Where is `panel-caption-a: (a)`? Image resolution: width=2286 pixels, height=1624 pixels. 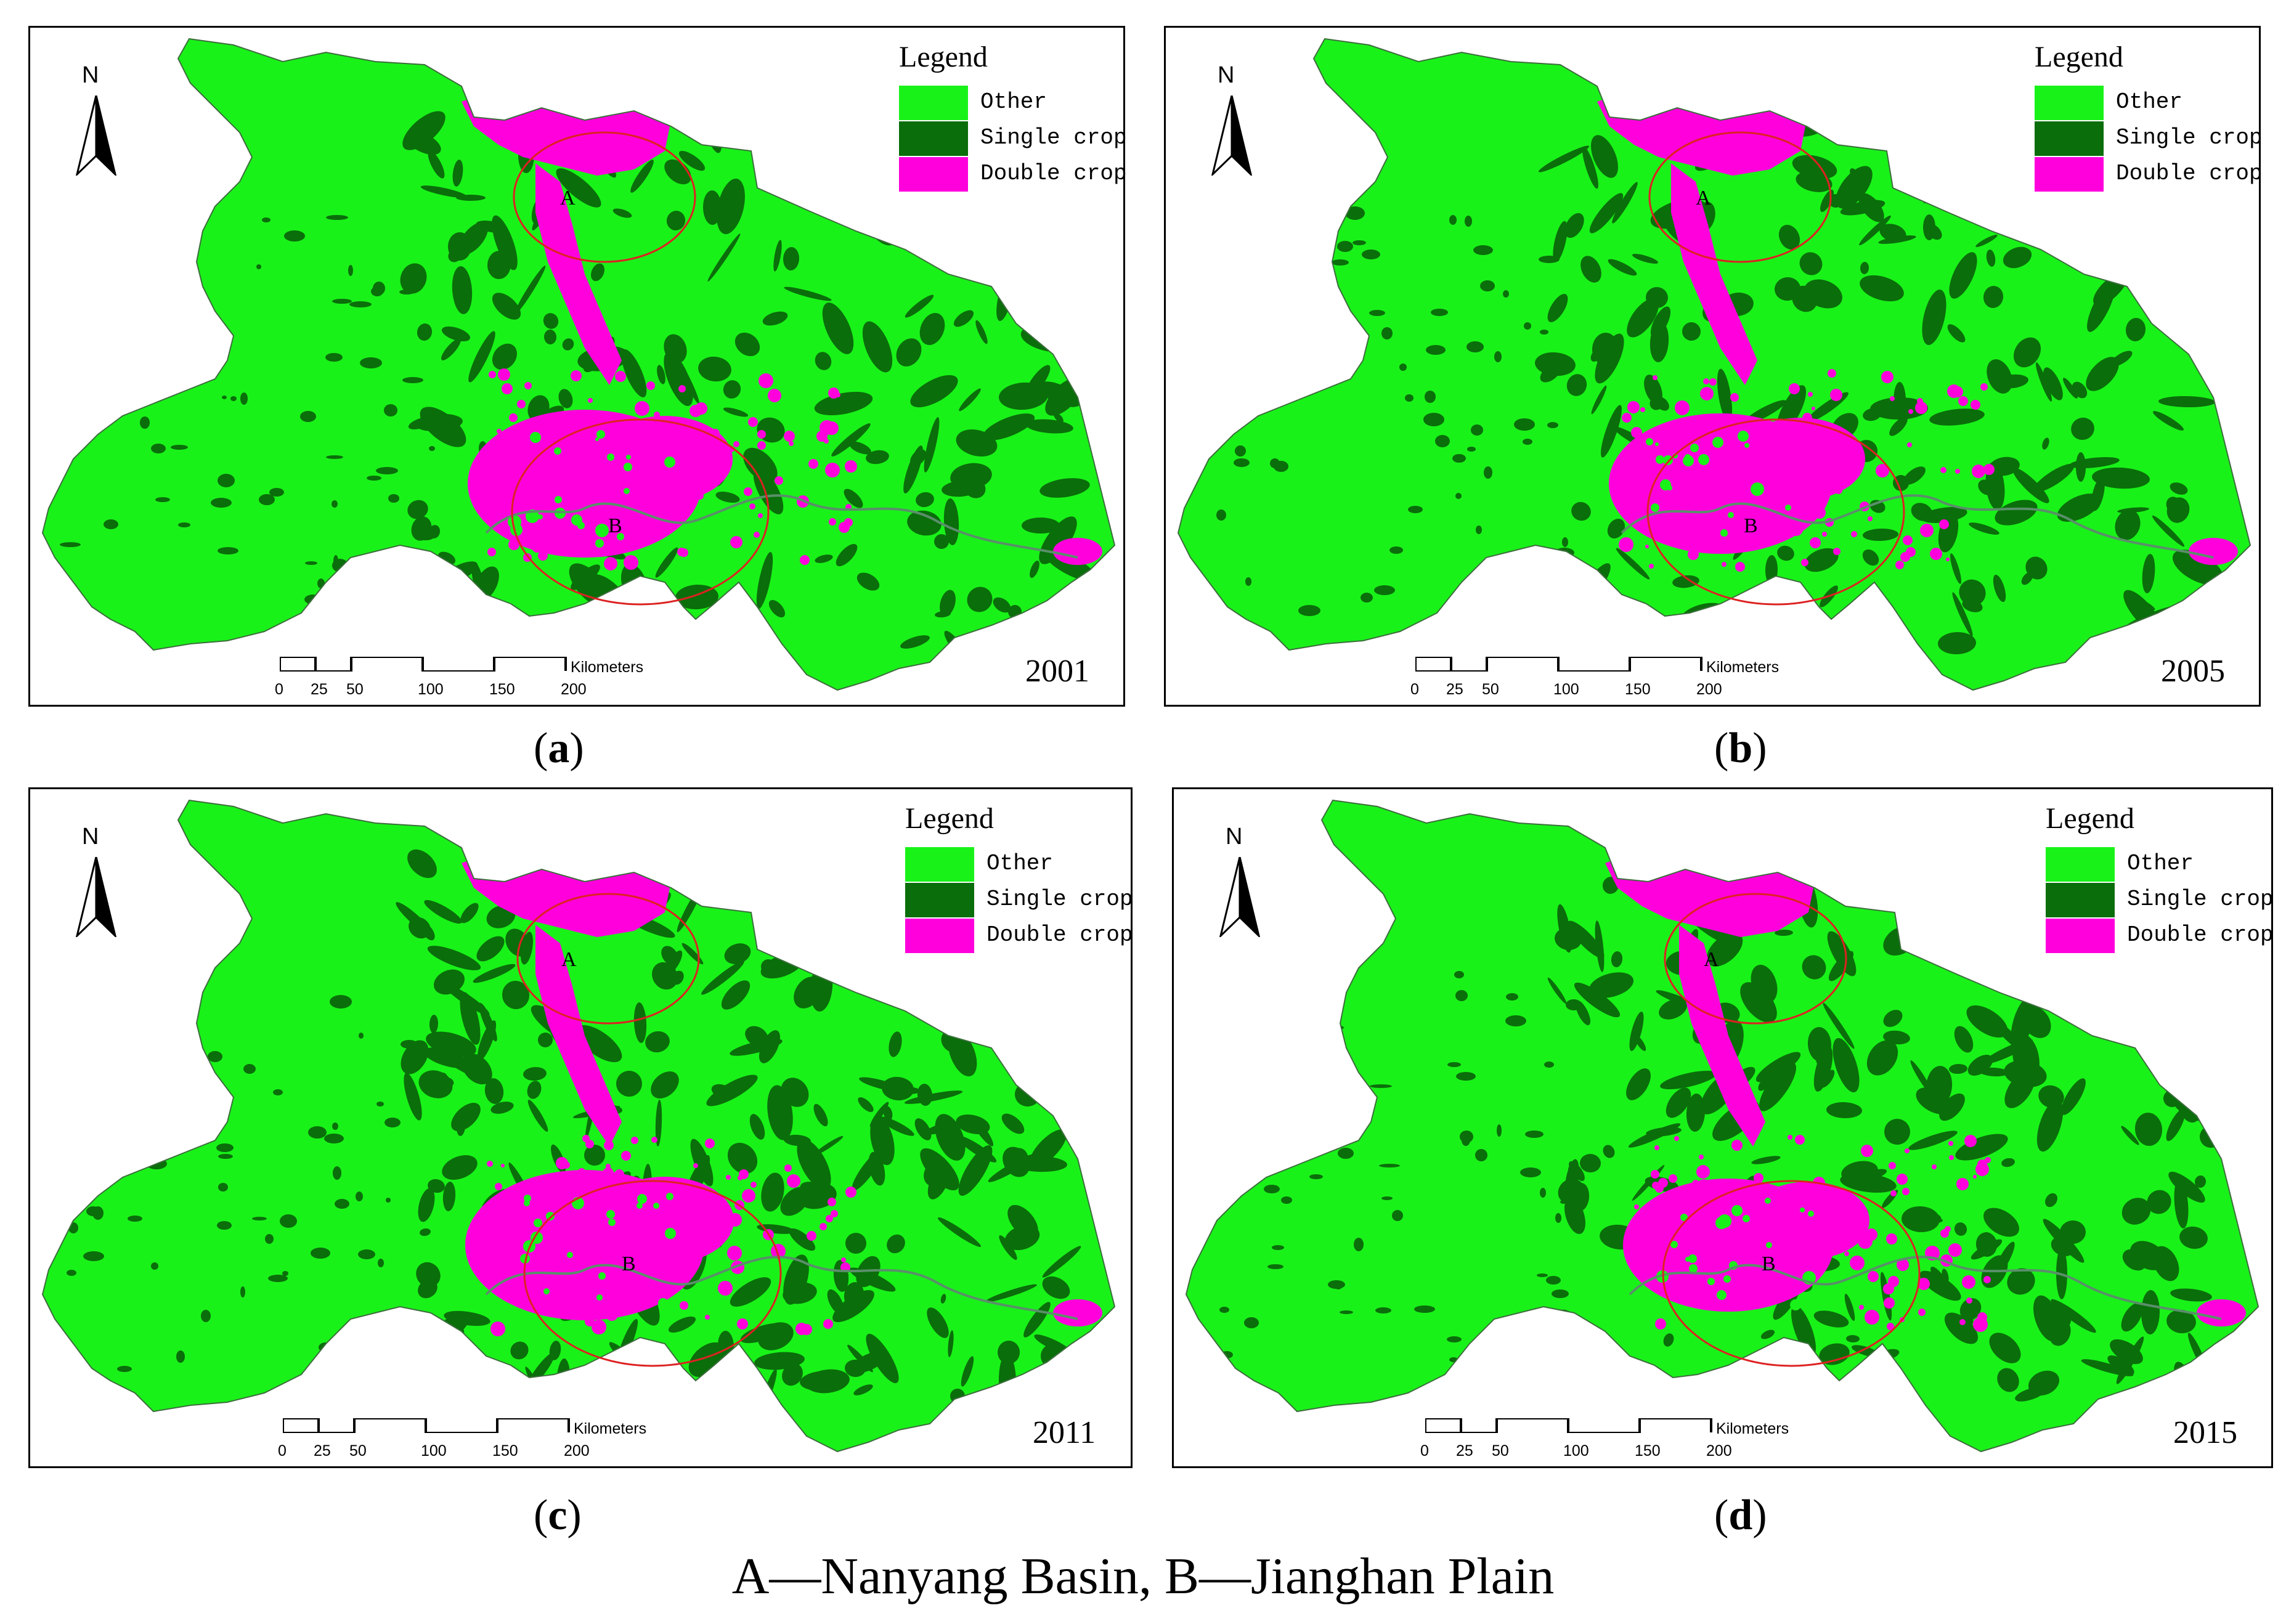 panel-caption-a: (a) is located at coordinates (559, 748).